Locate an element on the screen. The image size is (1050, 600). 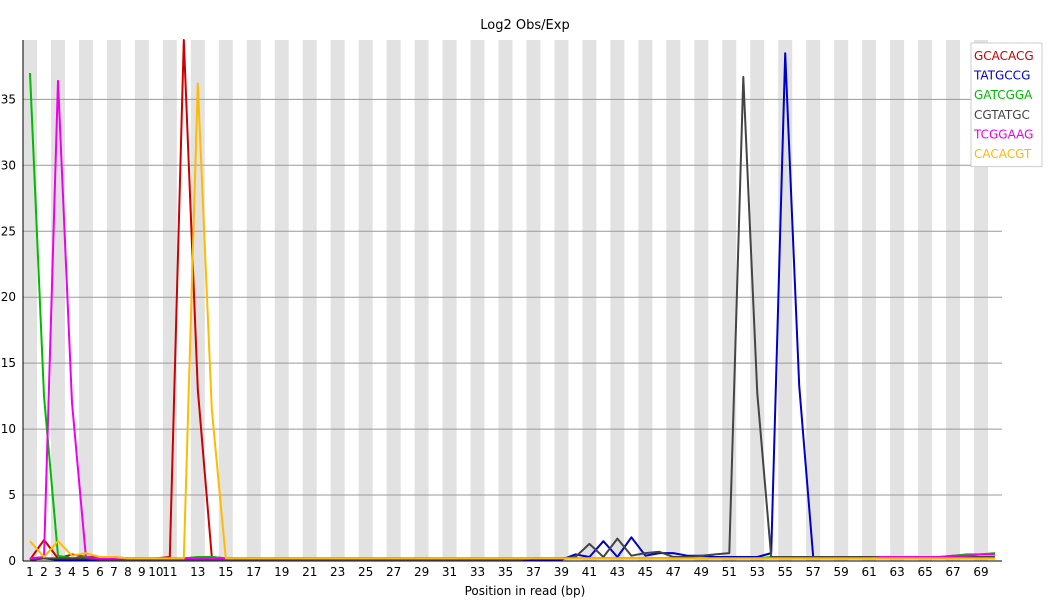
legend-entry: GATCGGA is located at coordinates (1003, 95).